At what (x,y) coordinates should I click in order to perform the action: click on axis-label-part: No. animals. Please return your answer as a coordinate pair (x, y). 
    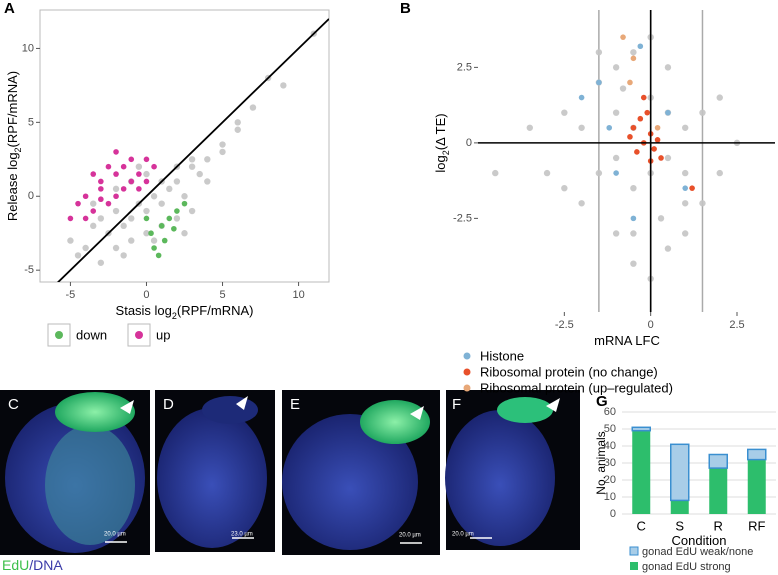
    Looking at the image, I should click on (601, 462).